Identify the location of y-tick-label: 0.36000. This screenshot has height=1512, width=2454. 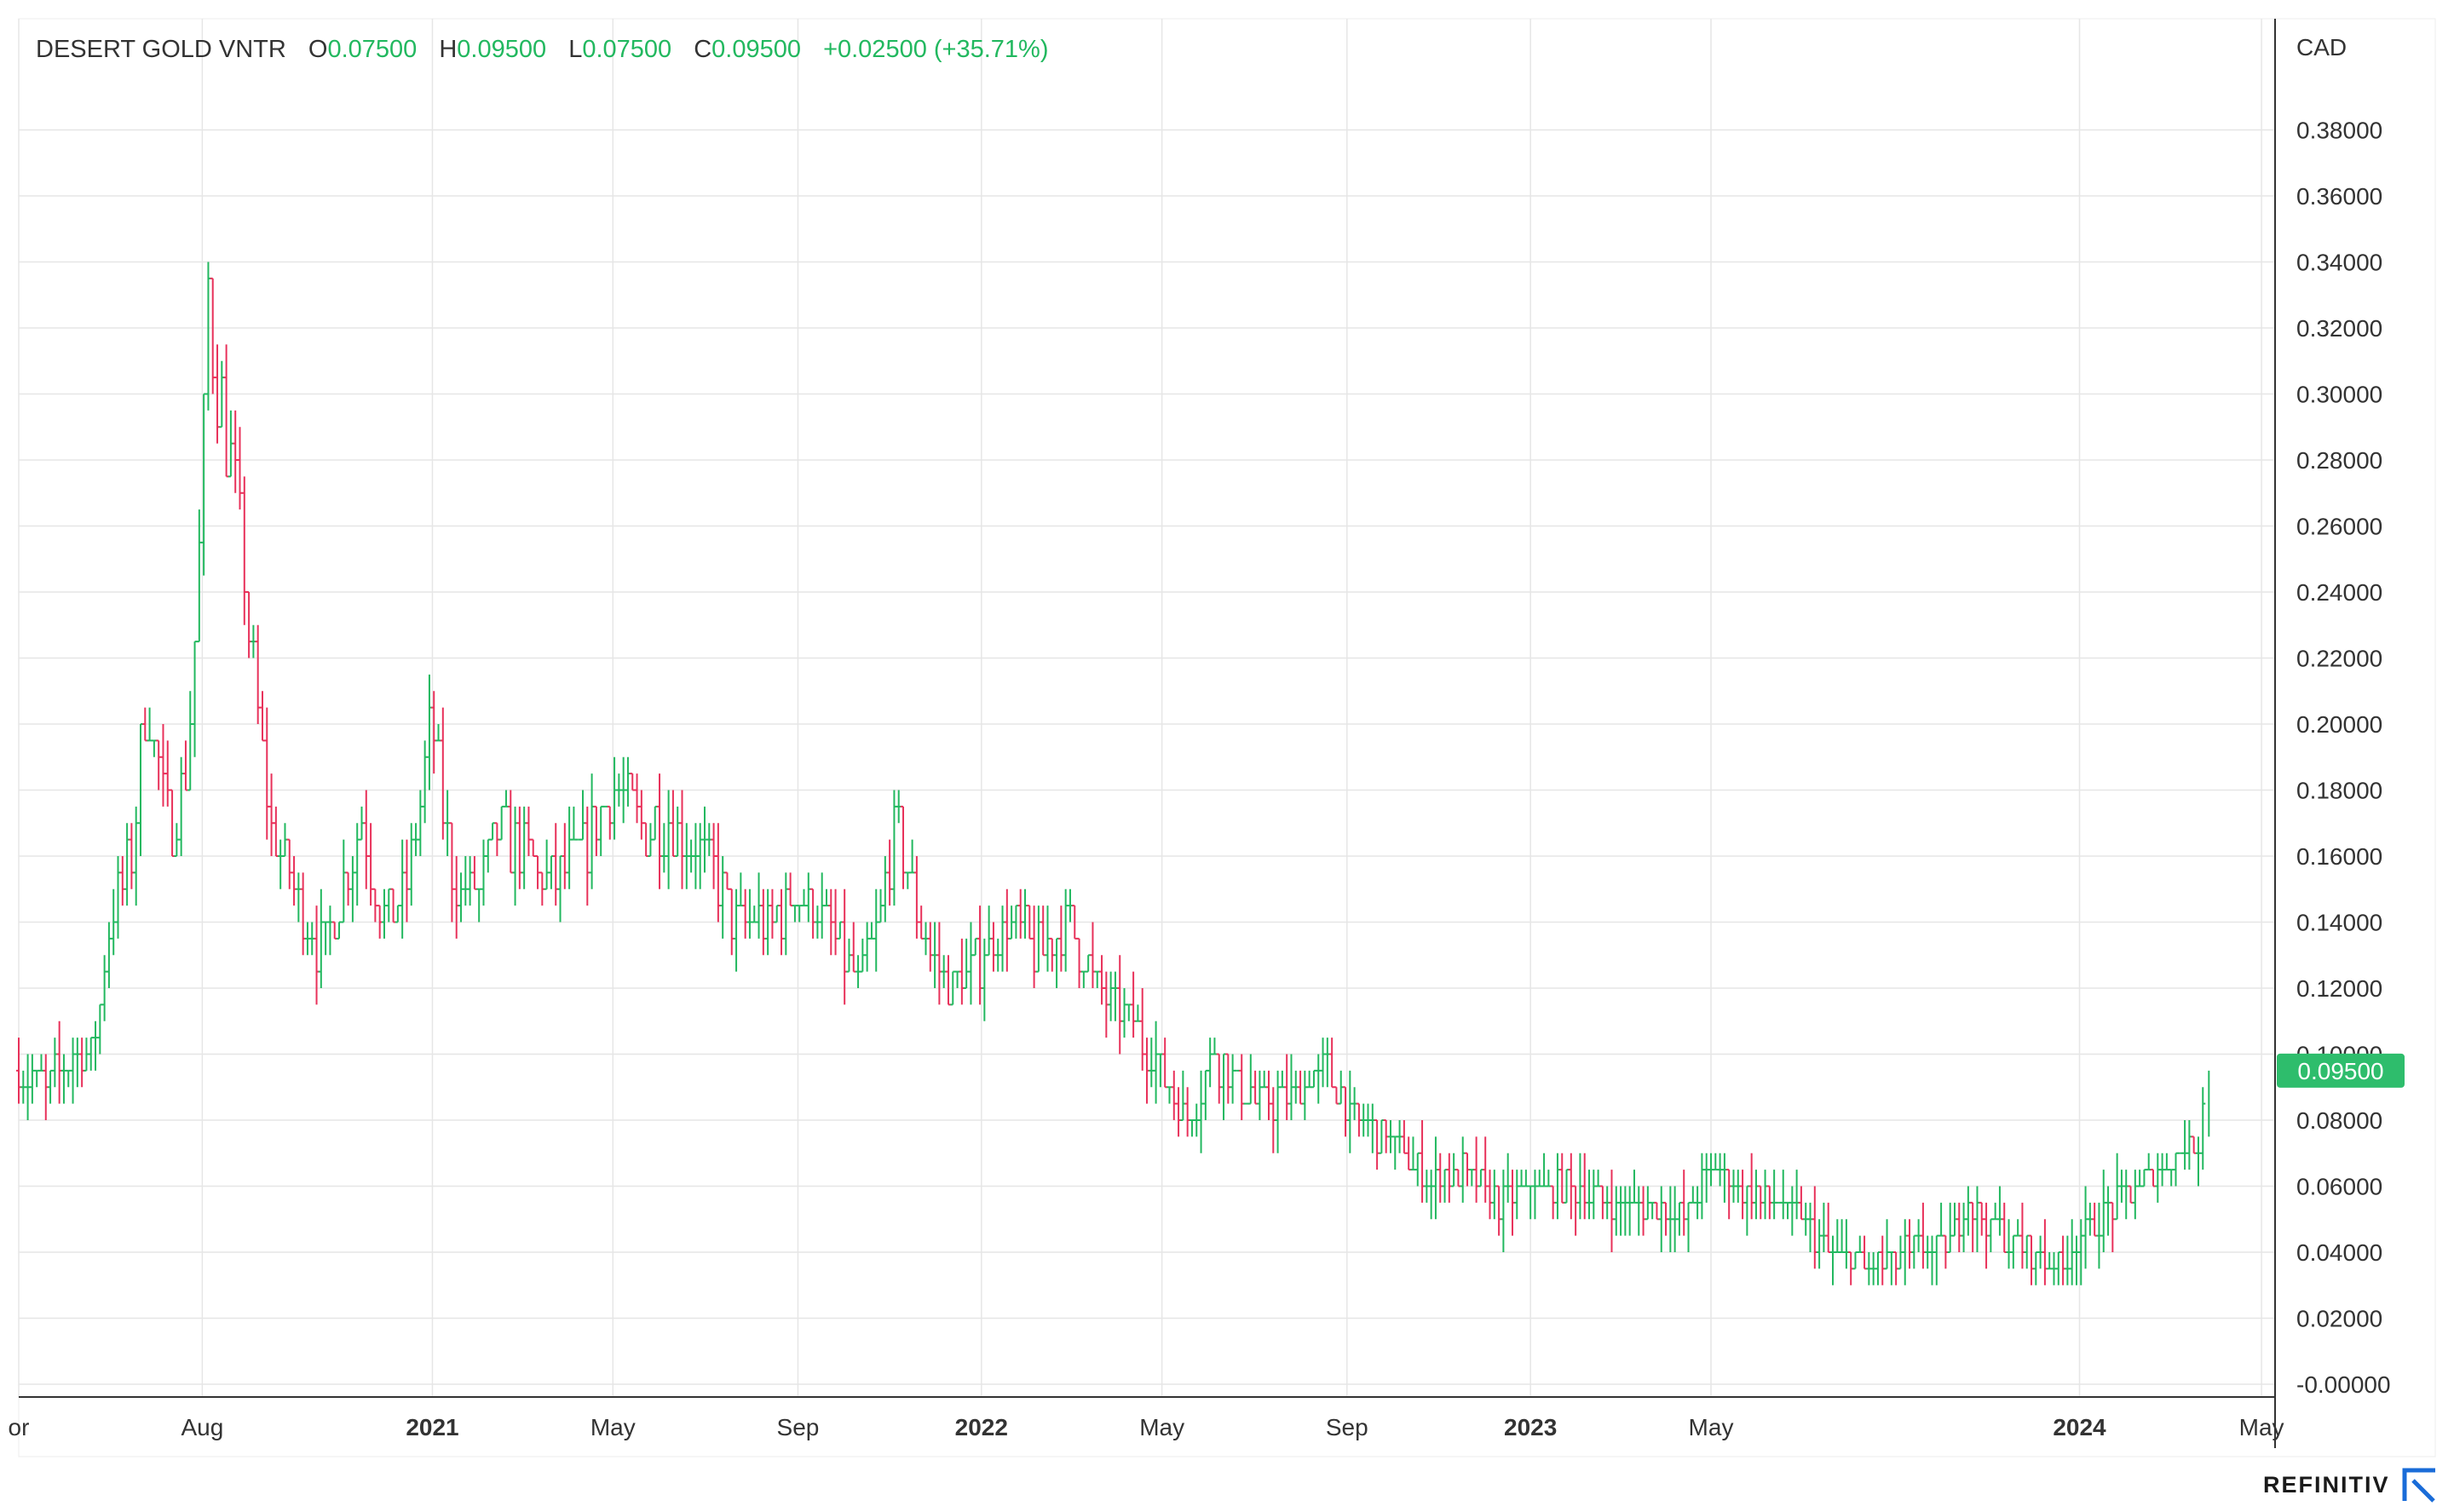
(2339, 196).